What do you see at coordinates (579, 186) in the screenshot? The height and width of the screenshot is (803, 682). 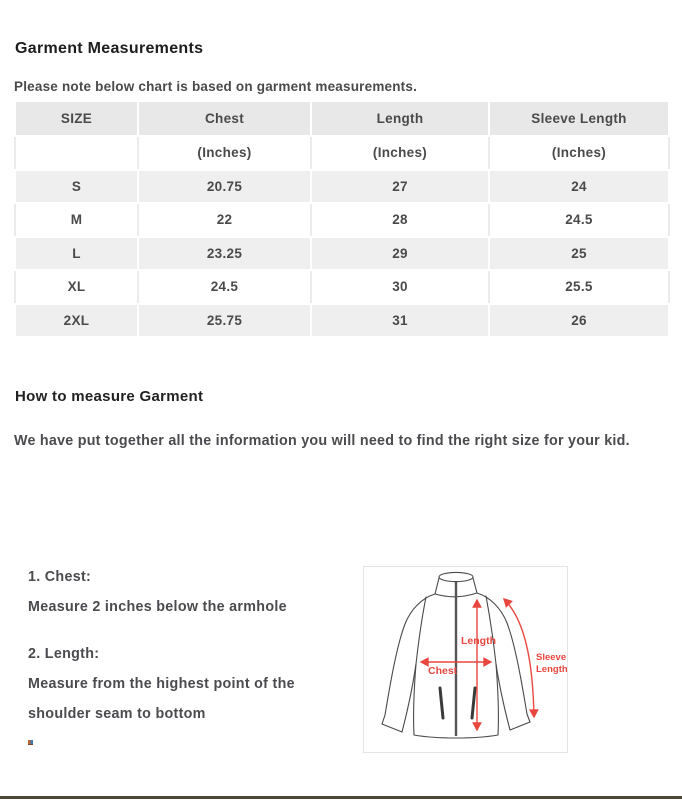 I see `size-cell: 24` at bounding box center [579, 186].